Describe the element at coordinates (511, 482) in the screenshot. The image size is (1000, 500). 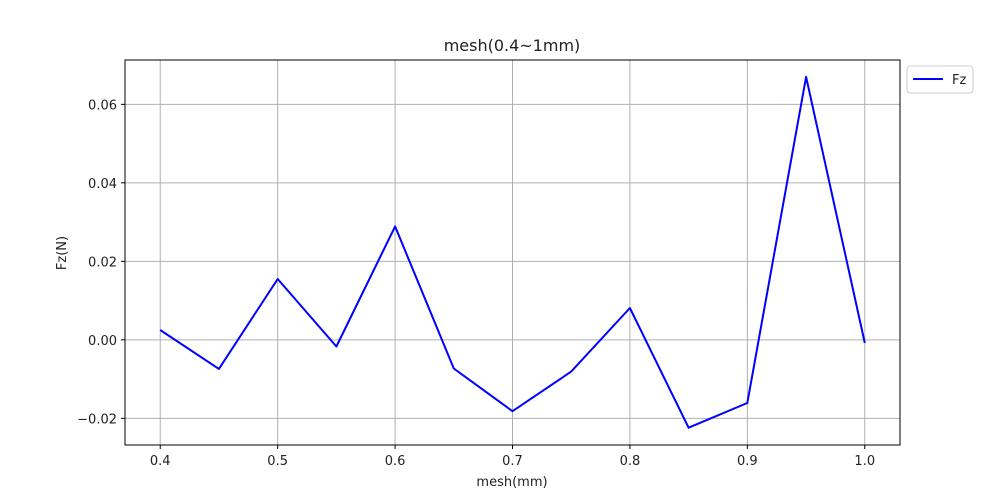
I see `x-axis-label: mesh(mm)` at that location.